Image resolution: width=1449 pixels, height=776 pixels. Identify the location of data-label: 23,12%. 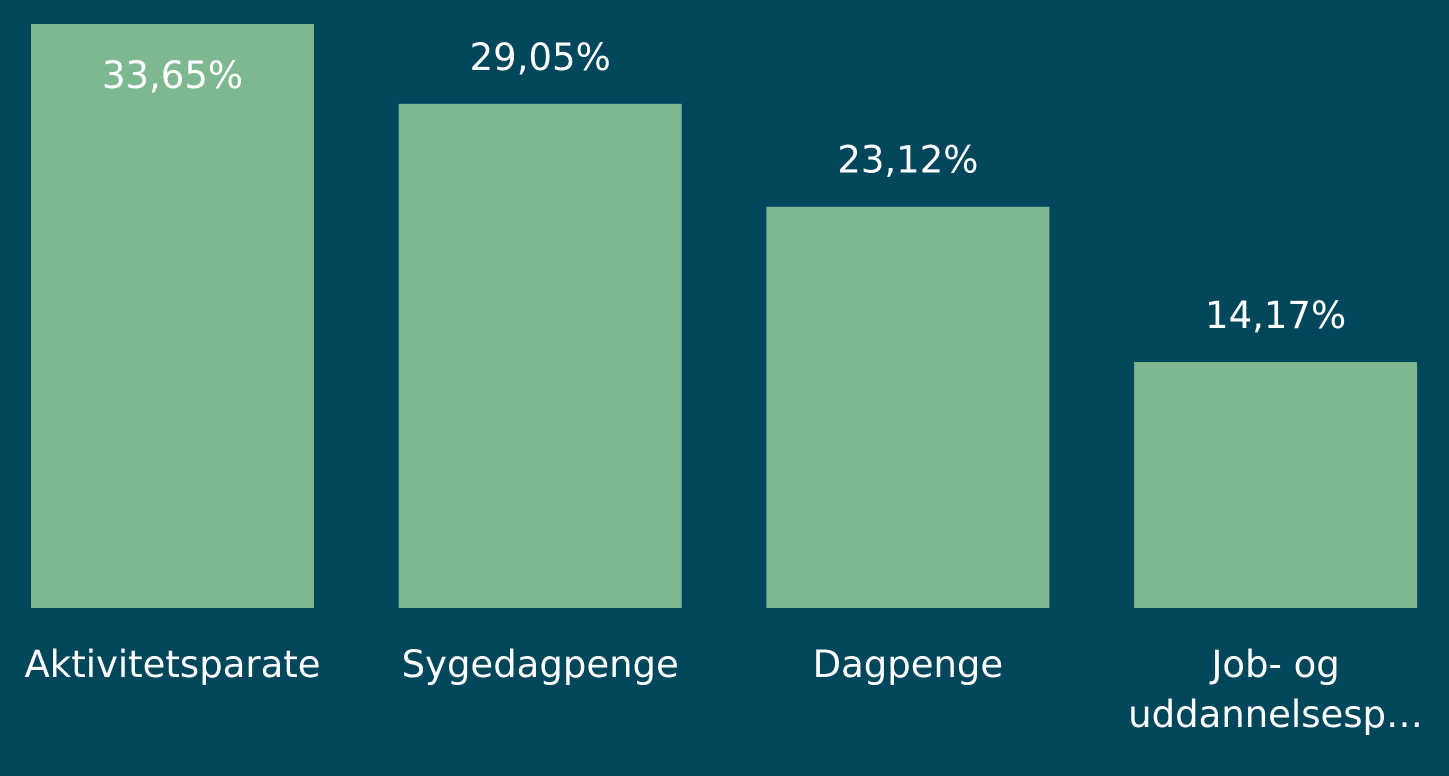
(907, 160).